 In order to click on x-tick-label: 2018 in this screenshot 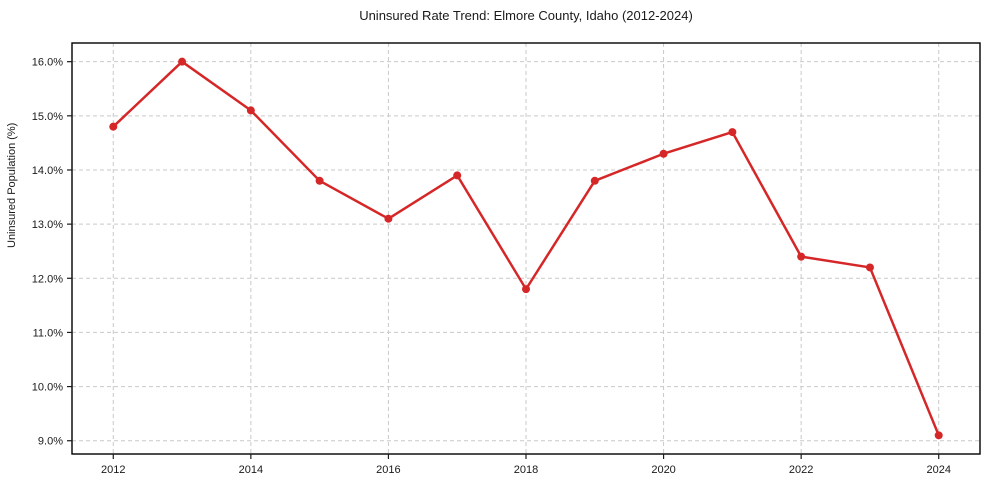, I will do `click(526, 470)`.